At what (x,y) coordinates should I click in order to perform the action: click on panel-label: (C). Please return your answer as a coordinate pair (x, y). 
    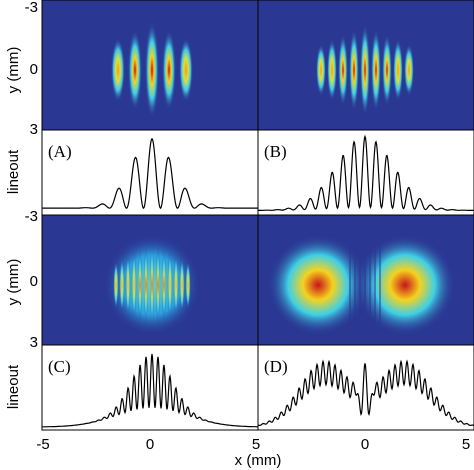
    Looking at the image, I should click on (59, 366).